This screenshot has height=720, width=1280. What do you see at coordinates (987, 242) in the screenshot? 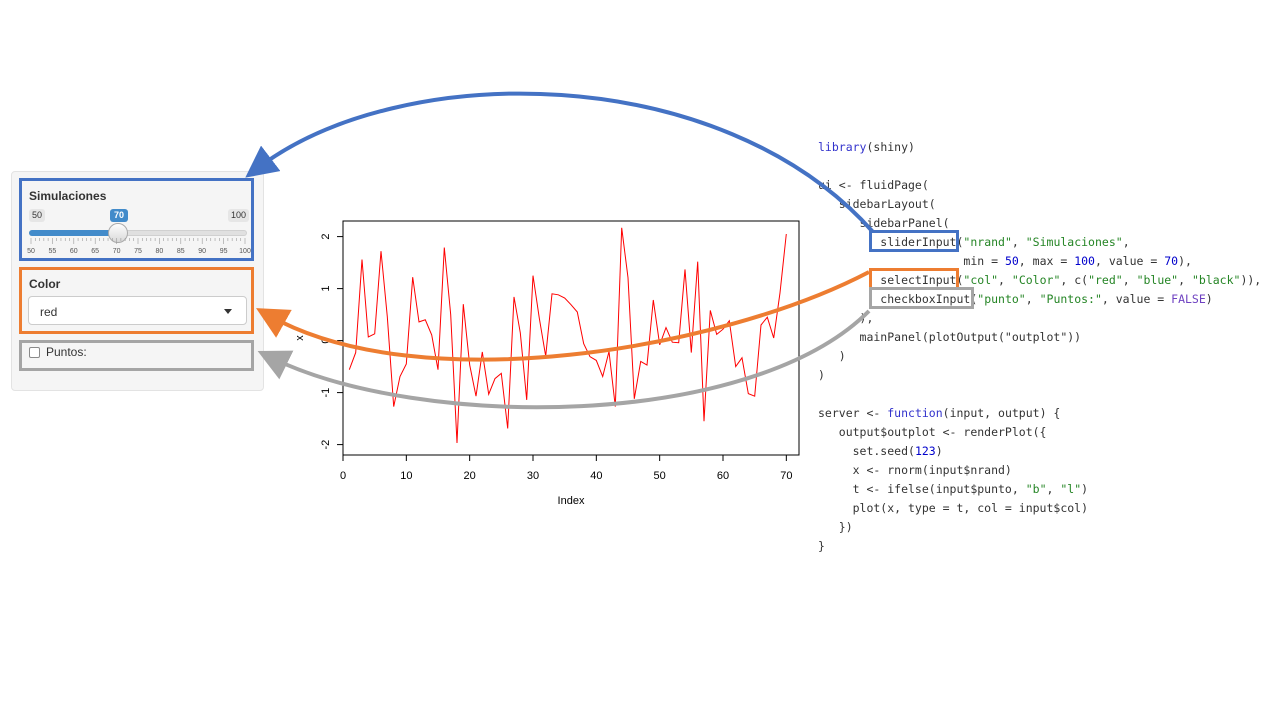
I see `code-token: "nrand"` at bounding box center [987, 242].